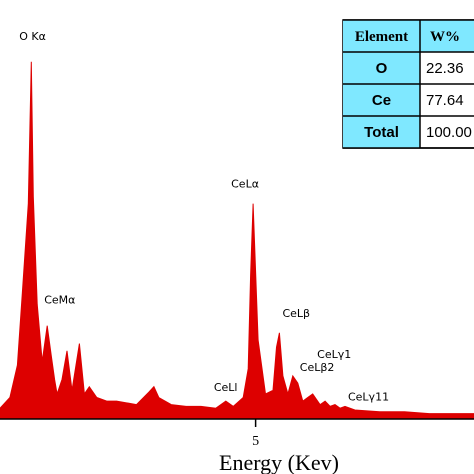  What do you see at coordinates (445, 100) in the screenshot?
I see `table-cell-weight: 77.64` at bounding box center [445, 100].